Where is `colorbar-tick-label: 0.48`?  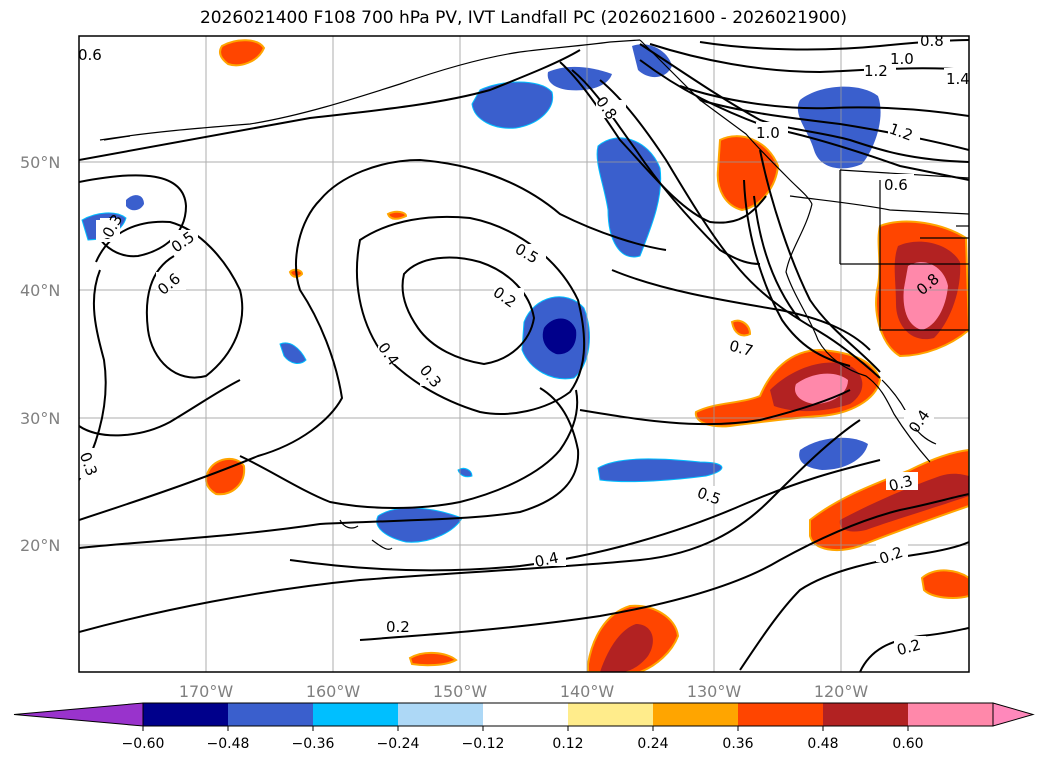
colorbar-tick-label: 0.48 is located at coordinates (822, 744).